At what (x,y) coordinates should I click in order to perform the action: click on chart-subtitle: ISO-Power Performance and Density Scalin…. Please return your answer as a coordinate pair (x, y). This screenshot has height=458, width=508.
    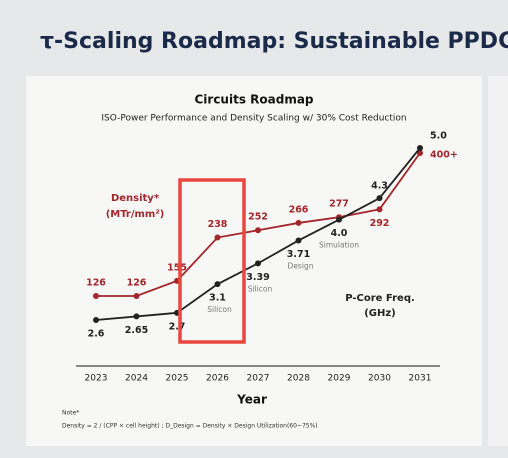
    Looking at the image, I should click on (253, 119).